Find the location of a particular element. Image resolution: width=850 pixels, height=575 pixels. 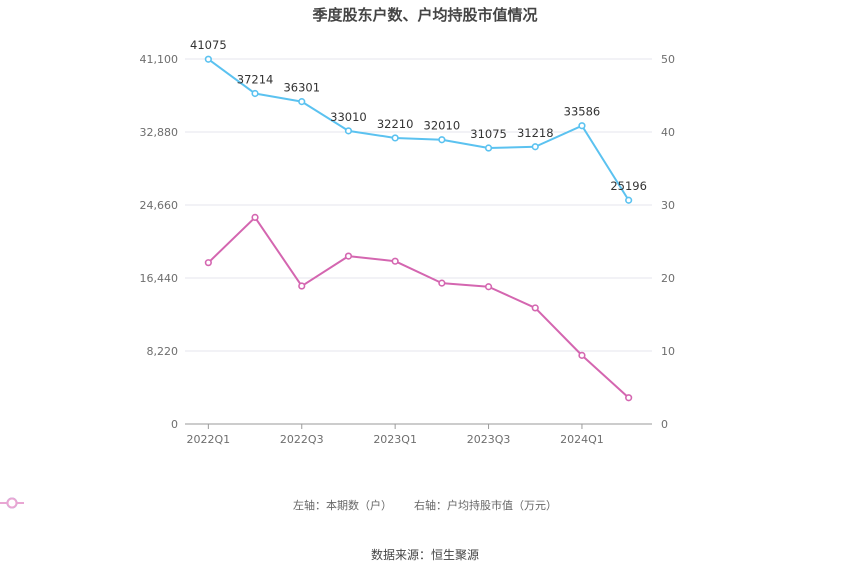

holders-data-label: 25196 is located at coordinates (628, 186).